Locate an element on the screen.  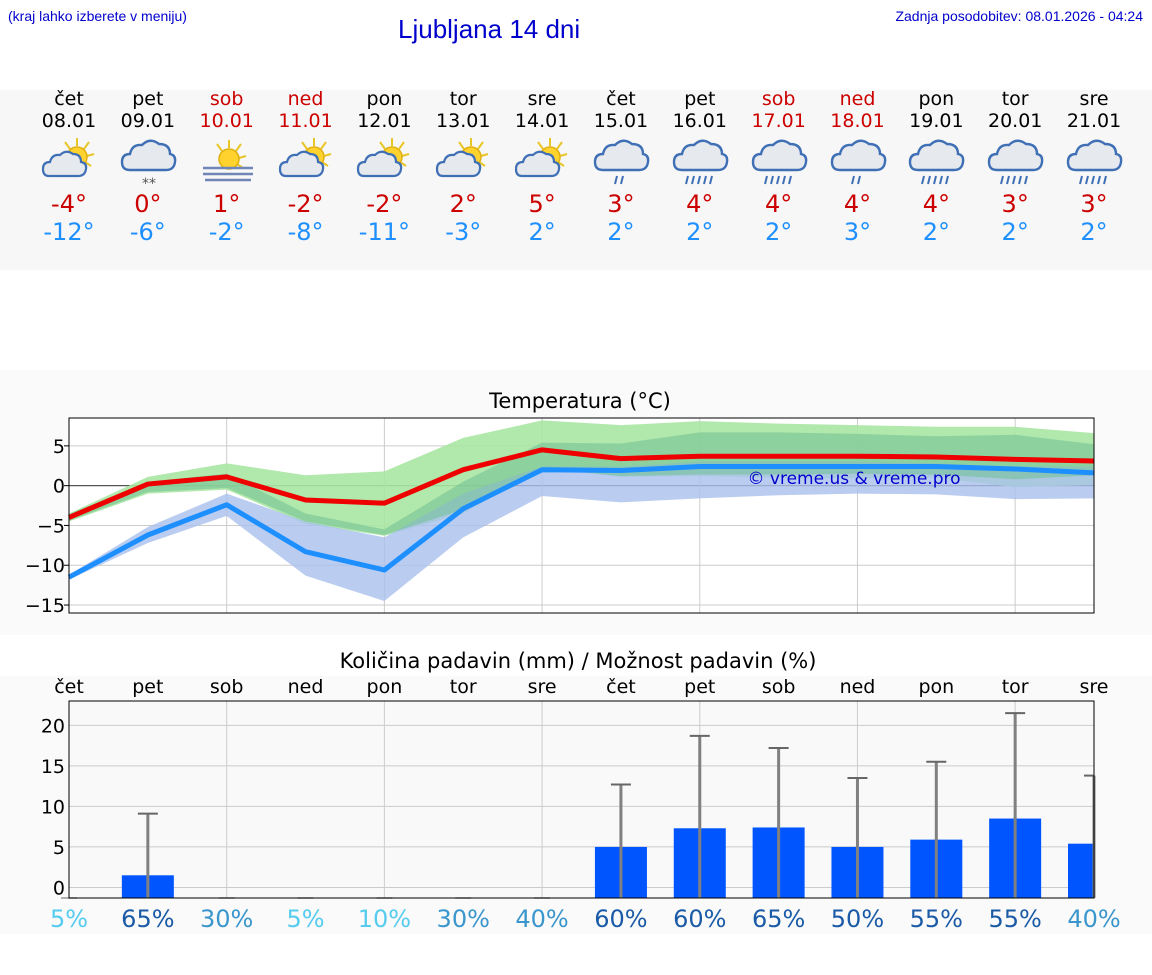
band-min-spread is located at coordinates (581, 531).